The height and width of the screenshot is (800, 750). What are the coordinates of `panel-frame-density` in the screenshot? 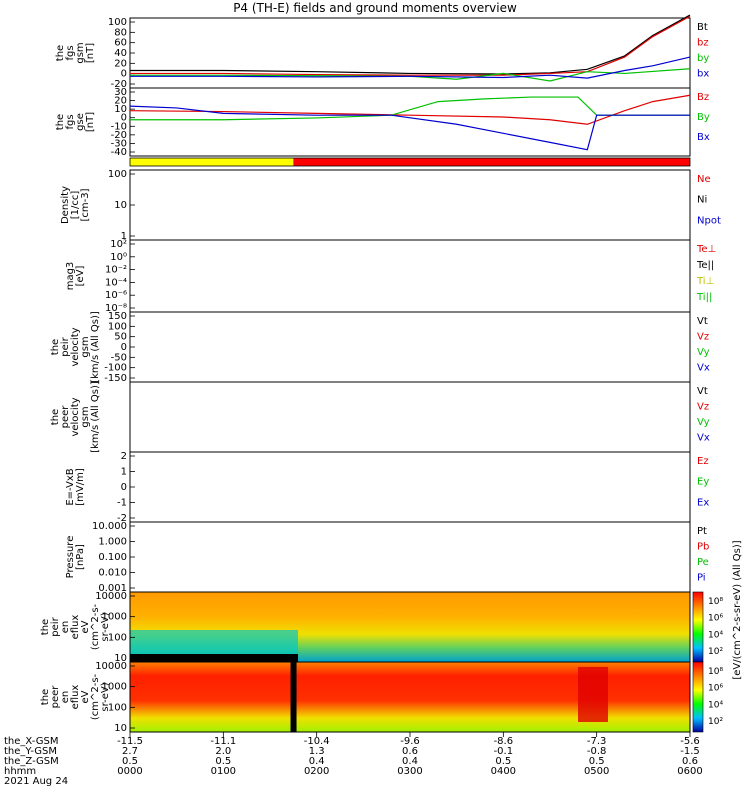 It's located at (410, 205).